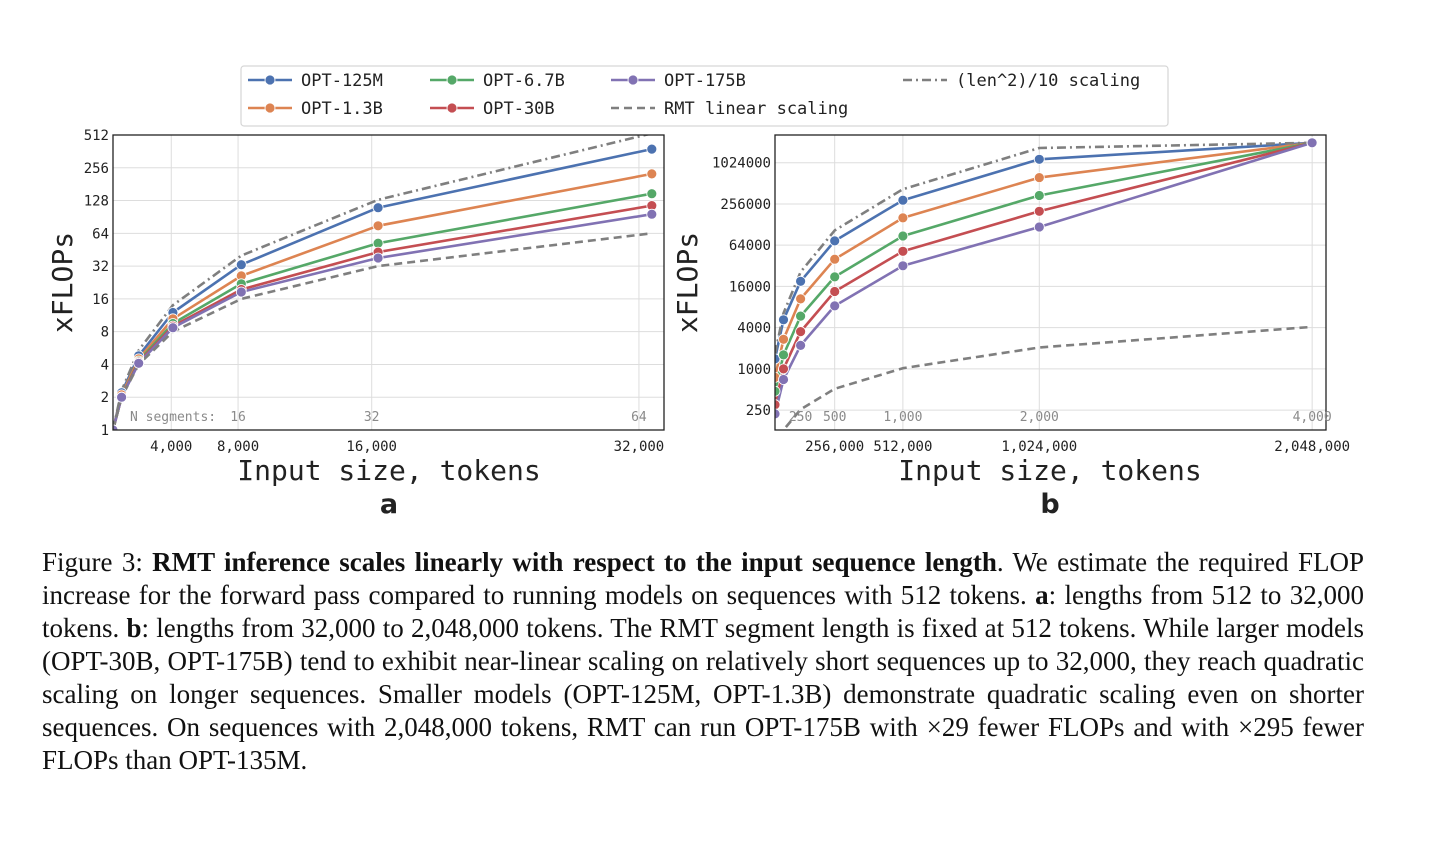  Describe the element at coordinates (750, 246) in the screenshot. I see `y-tick-label: 64000` at that location.